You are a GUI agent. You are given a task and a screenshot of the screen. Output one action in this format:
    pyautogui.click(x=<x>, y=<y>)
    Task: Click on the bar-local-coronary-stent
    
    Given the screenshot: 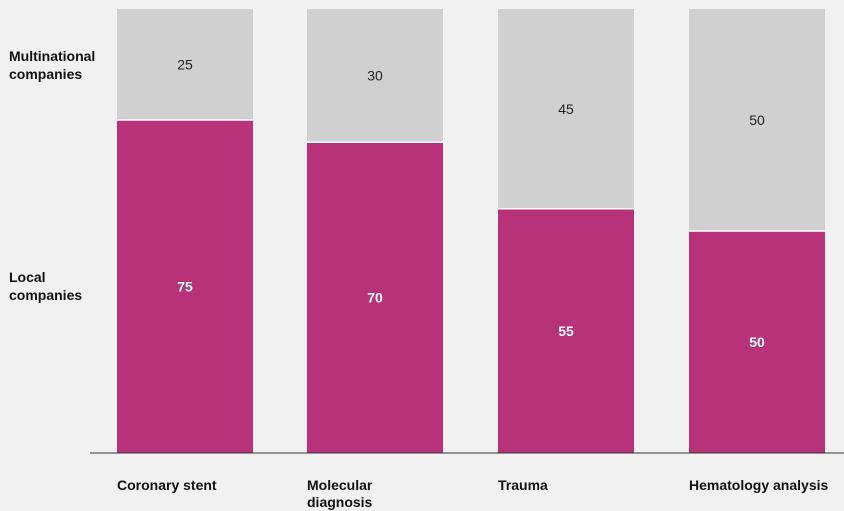 What is the action you would take?
    pyautogui.click(x=185, y=286)
    